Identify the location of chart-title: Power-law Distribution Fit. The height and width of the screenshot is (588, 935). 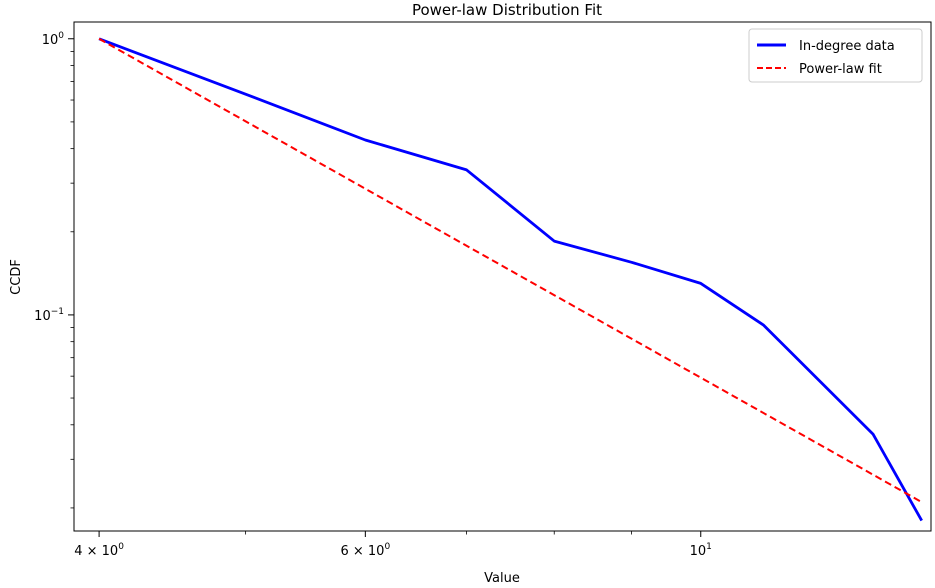
(507, 10).